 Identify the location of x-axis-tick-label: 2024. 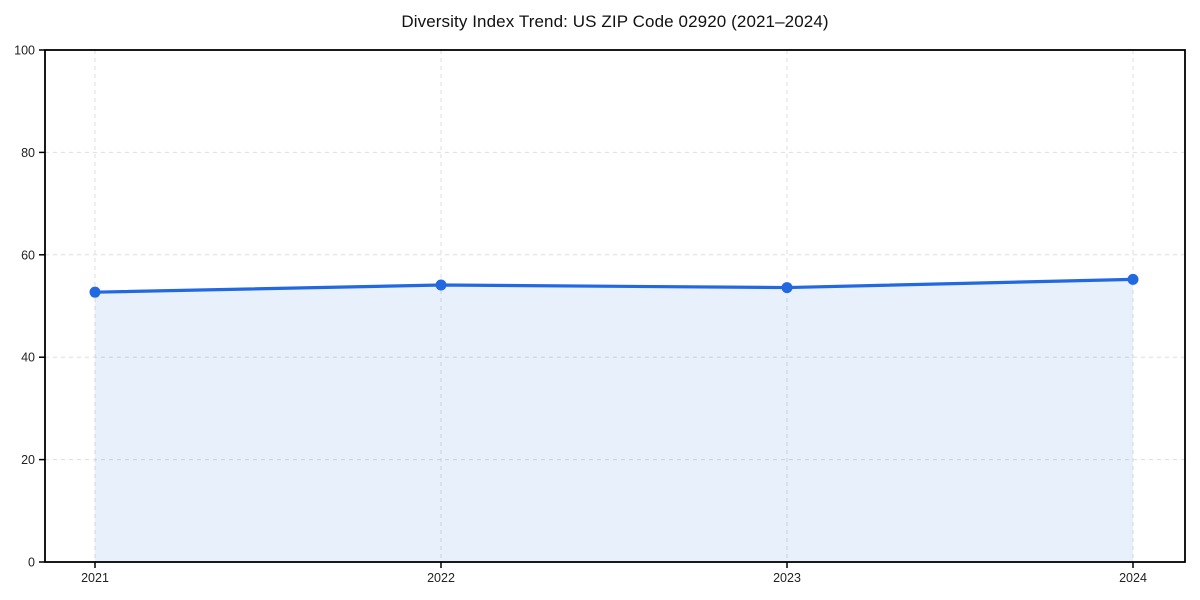
(1133, 578).